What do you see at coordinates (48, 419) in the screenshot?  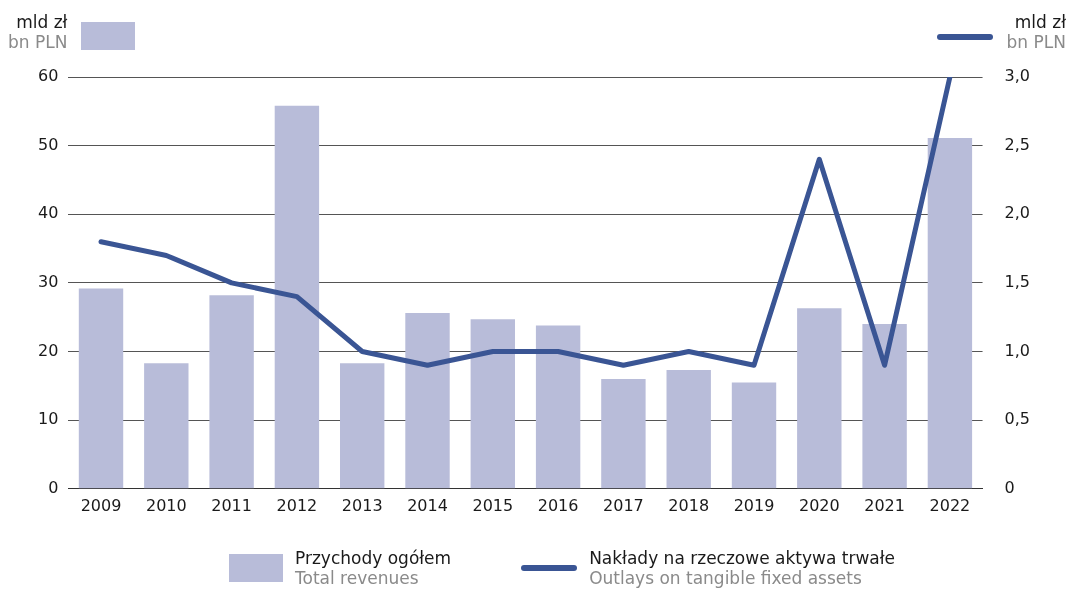 I see `y-tick-label: 10` at bounding box center [48, 419].